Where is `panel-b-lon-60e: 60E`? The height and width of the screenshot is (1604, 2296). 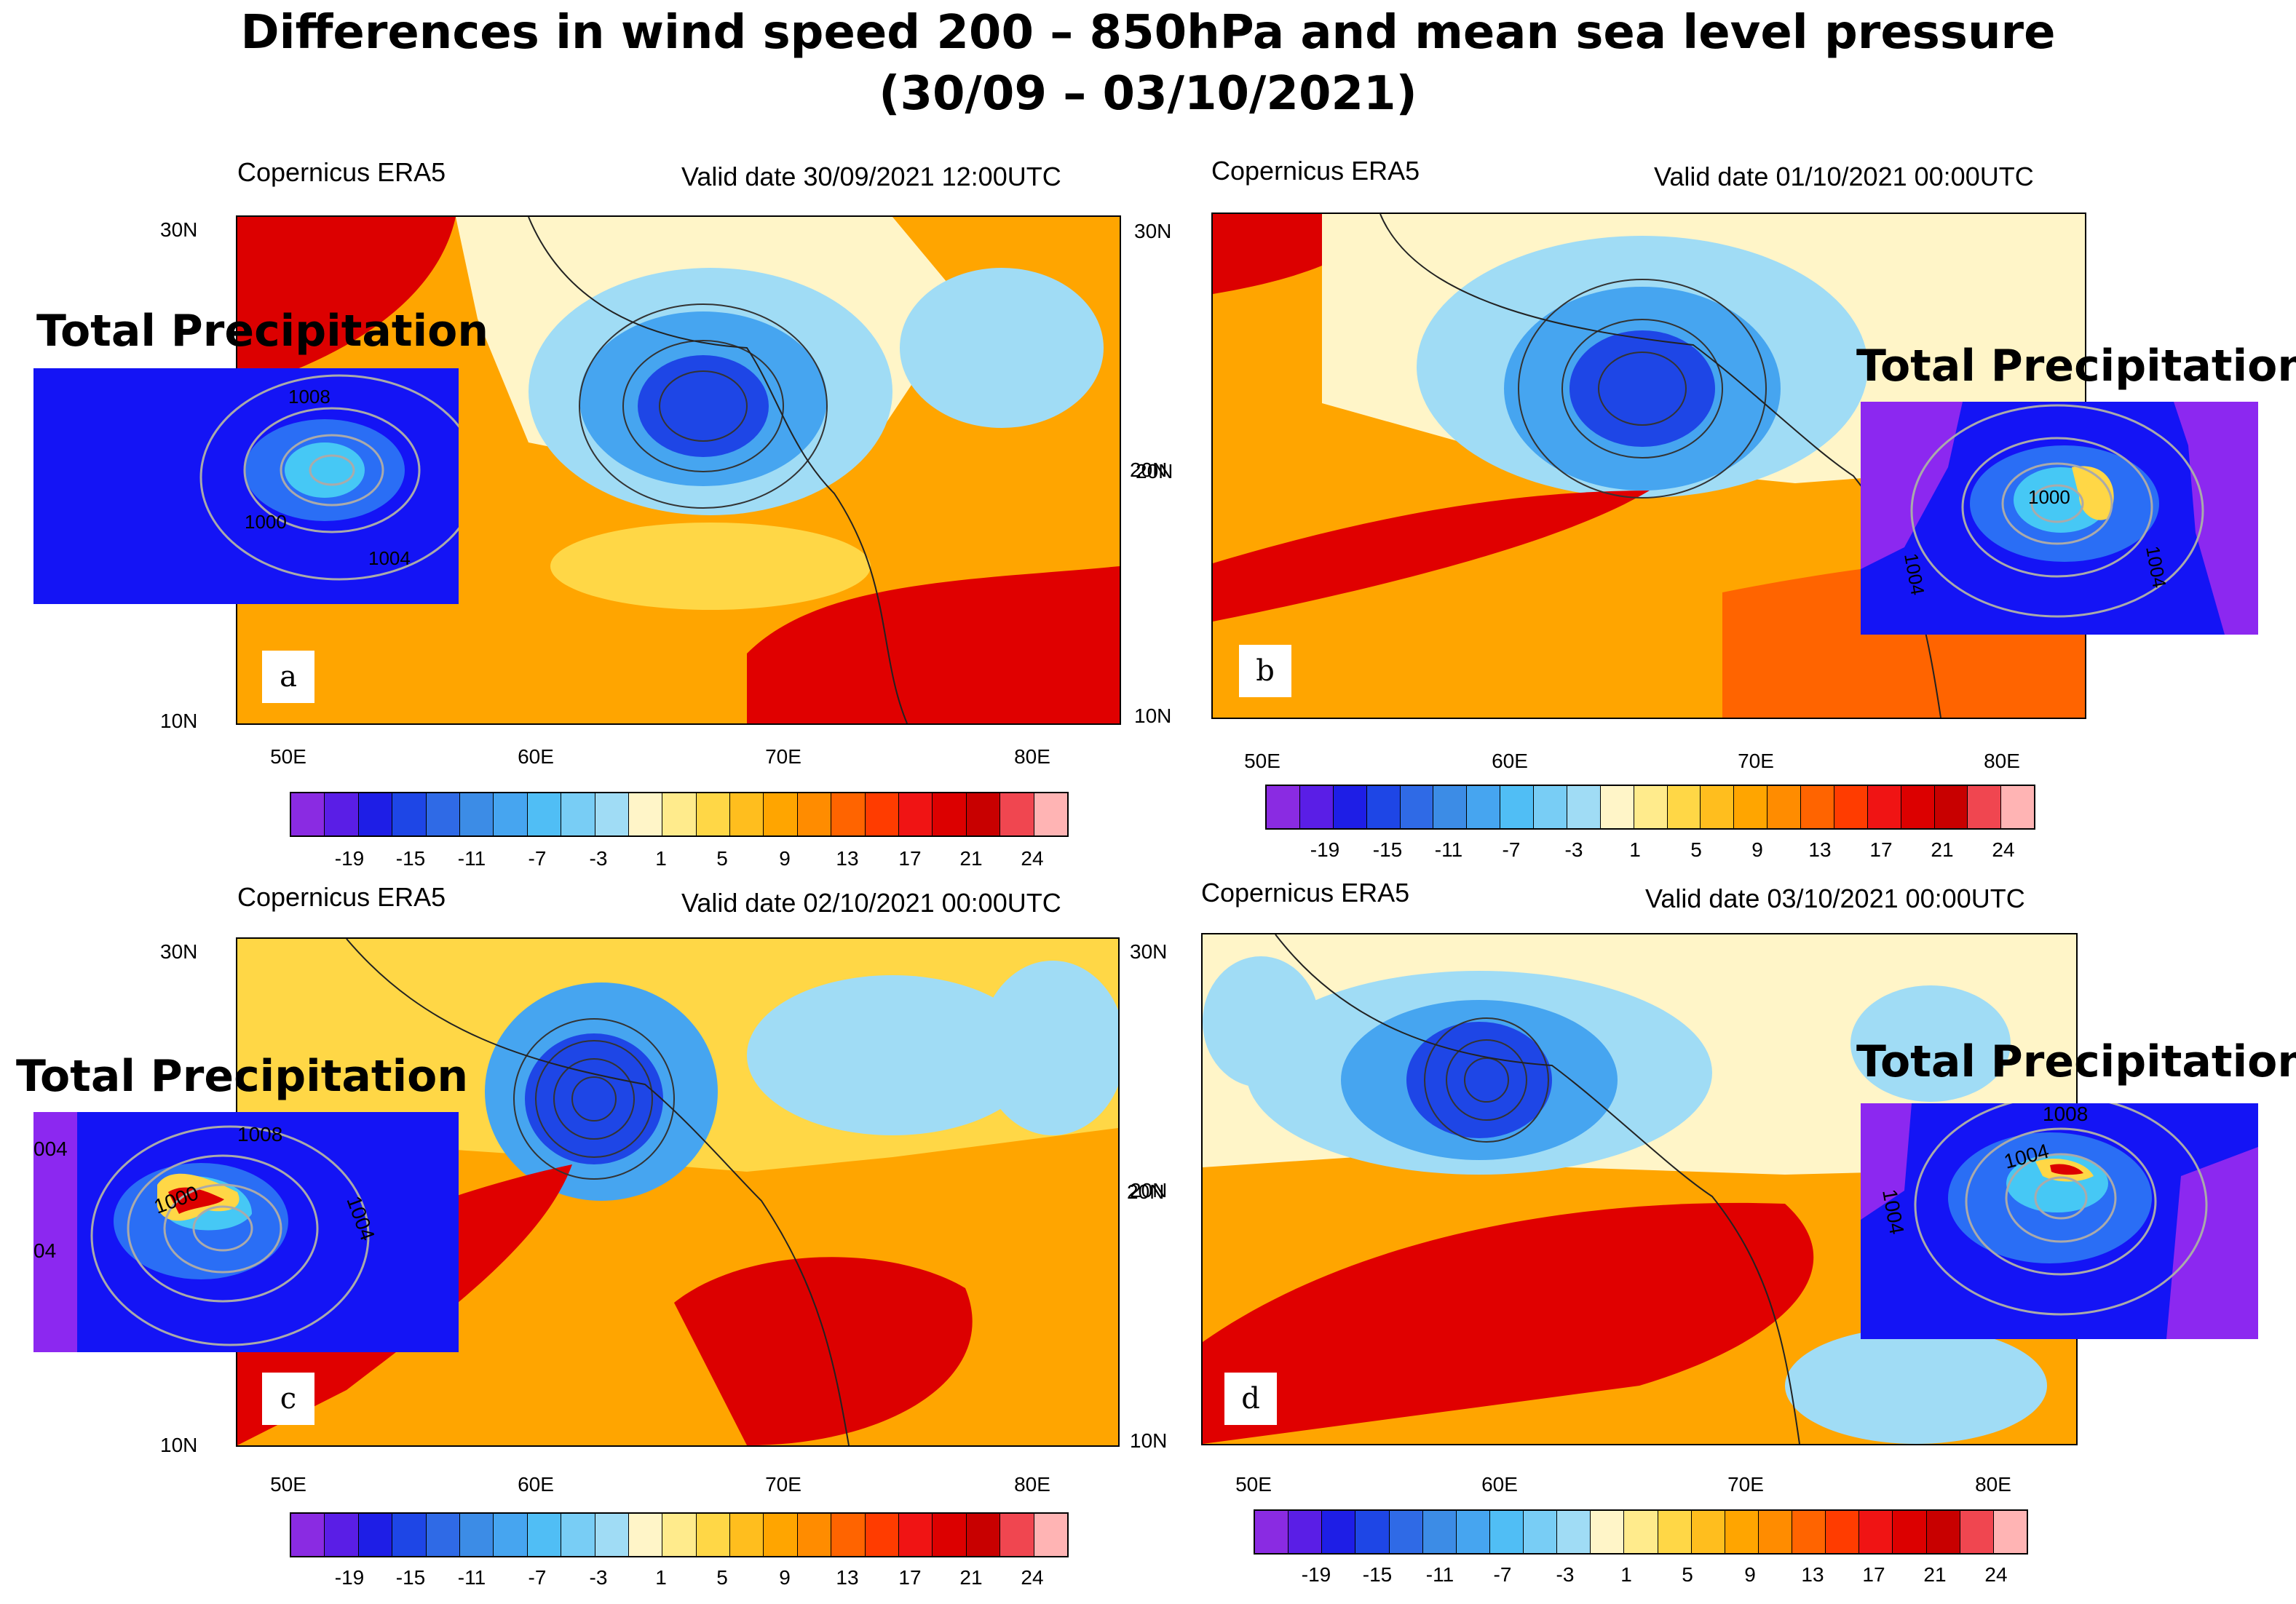
panel-b-lon-60e: 60E is located at coordinates (1510, 761).